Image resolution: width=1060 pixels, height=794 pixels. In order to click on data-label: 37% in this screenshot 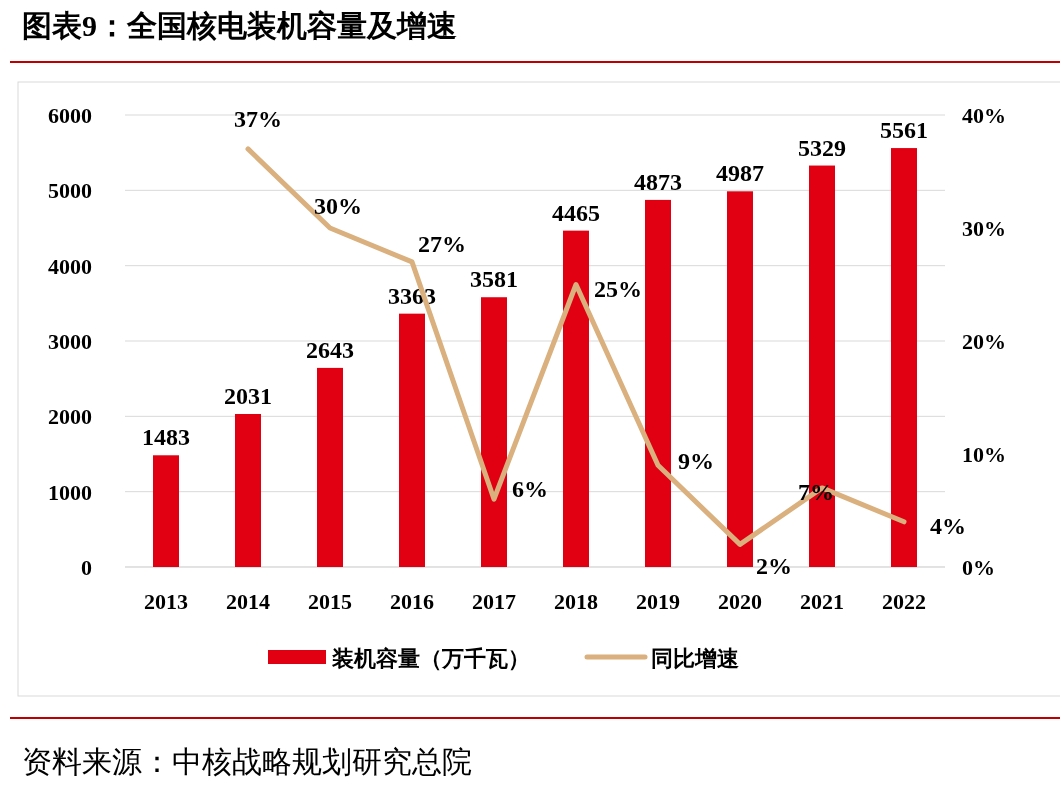, I will do `click(258, 118)`.